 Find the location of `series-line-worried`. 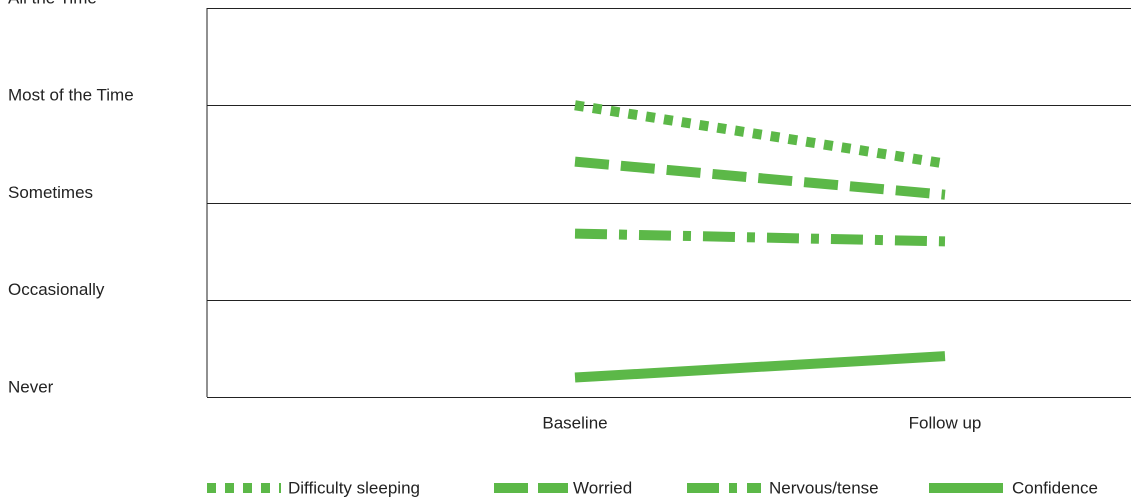

series-line-worried is located at coordinates (760, 178).